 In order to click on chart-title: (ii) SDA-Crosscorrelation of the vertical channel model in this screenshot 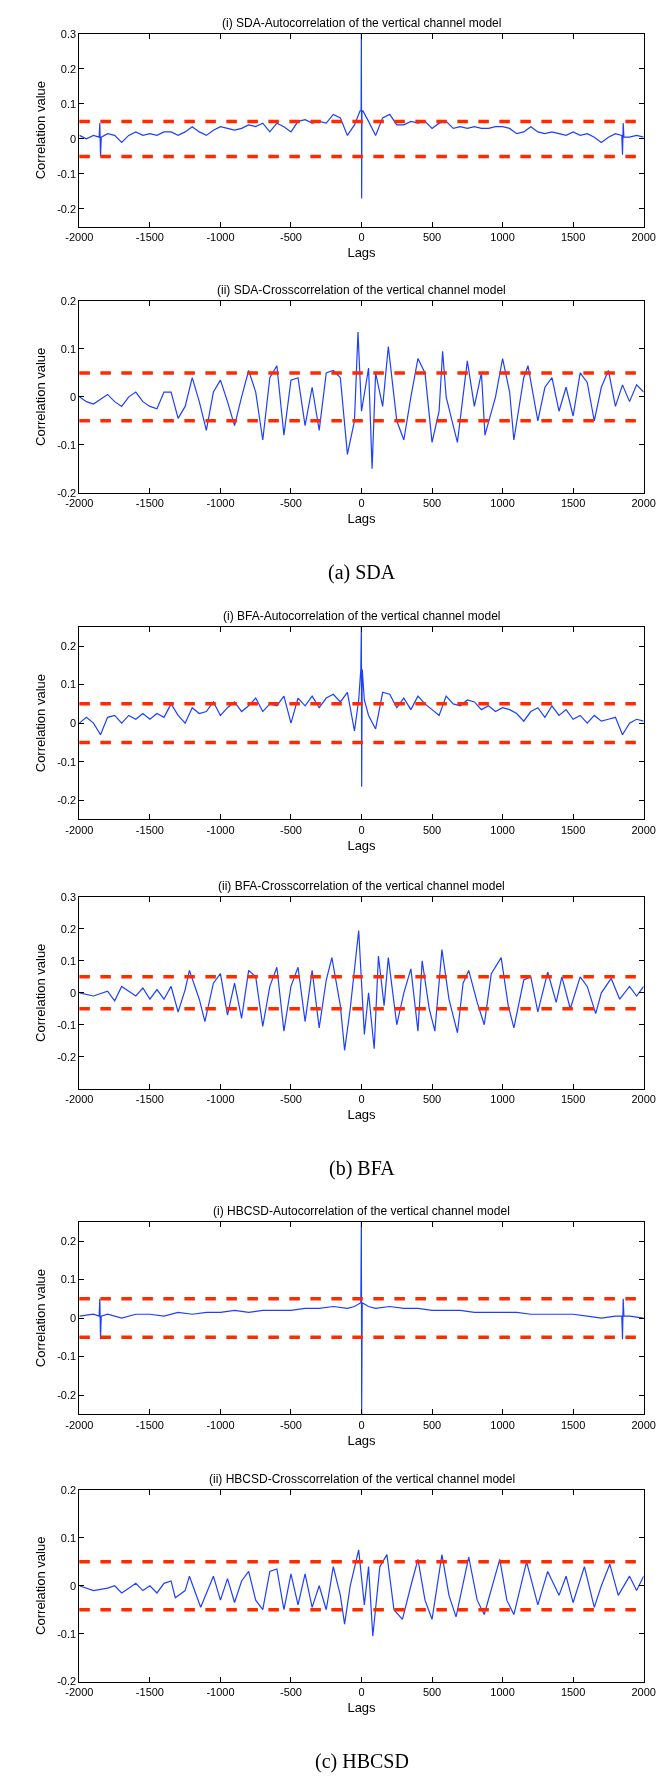, I will do `click(361, 290)`.